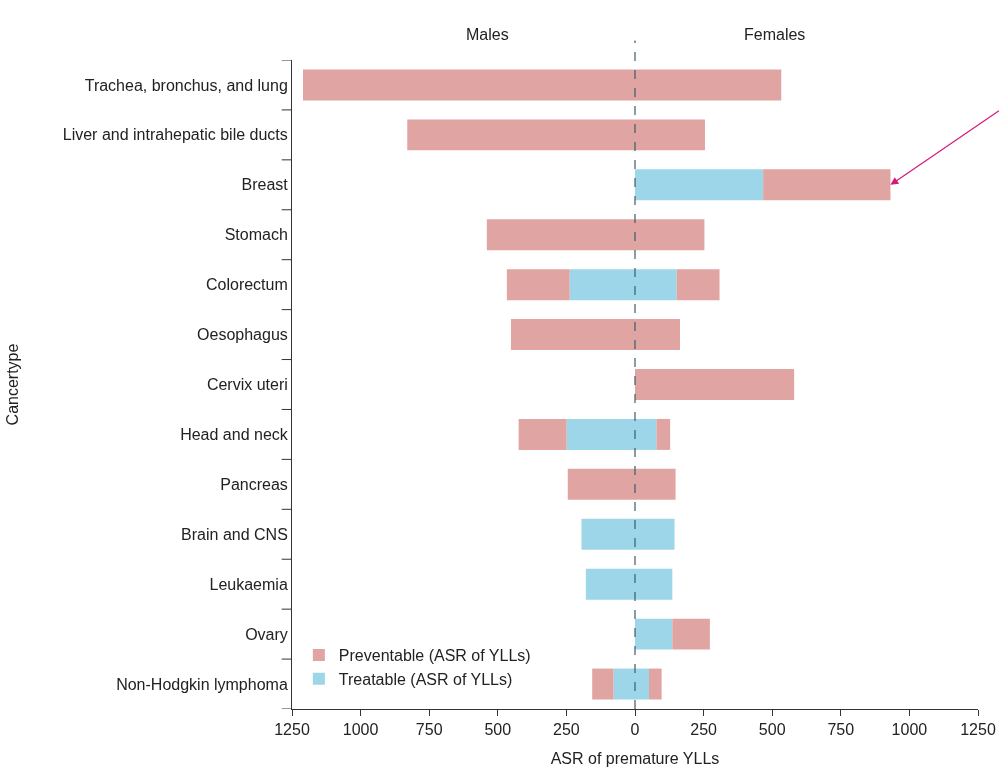 The width and height of the screenshot is (1008, 779). What do you see at coordinates (775, 34) in the screenshot?
I see `text: Females` at bounding box center [775, 34].